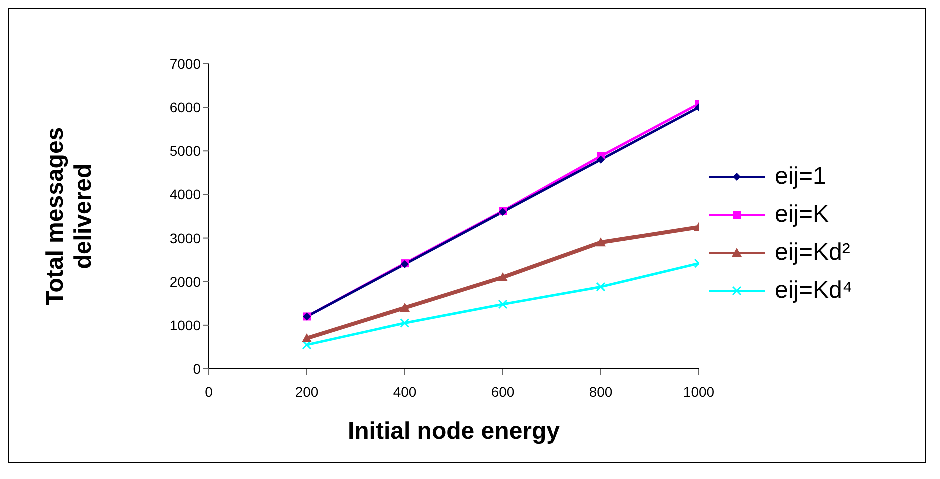 The width and height of the screenshot is (940, 479). What do you see at coordinates (802, 215) in the screenshot?
I see `legend-label: eij=K` at bounding box center [802, 215].